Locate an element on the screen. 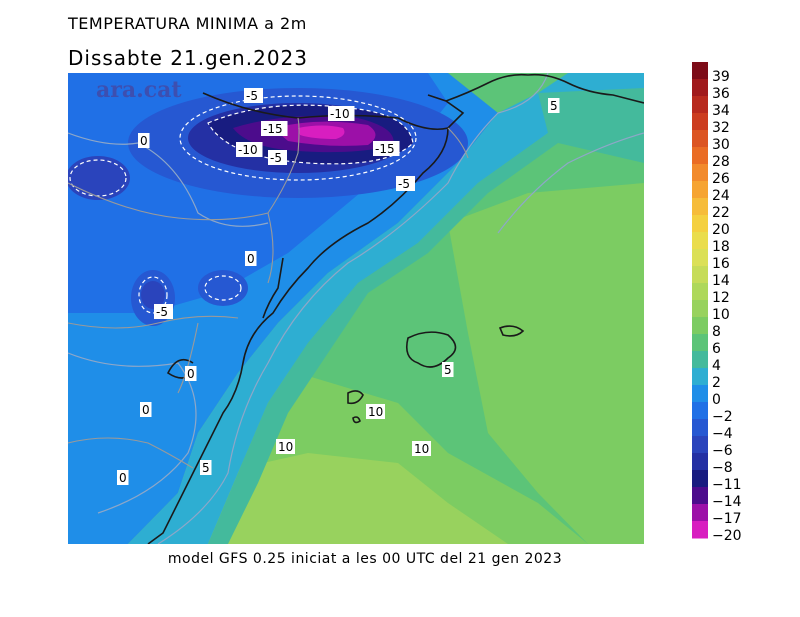 Image resolution: width=800 pixels, height=617 pixels. legend-label: 26 is located at coordinates (721, 179).